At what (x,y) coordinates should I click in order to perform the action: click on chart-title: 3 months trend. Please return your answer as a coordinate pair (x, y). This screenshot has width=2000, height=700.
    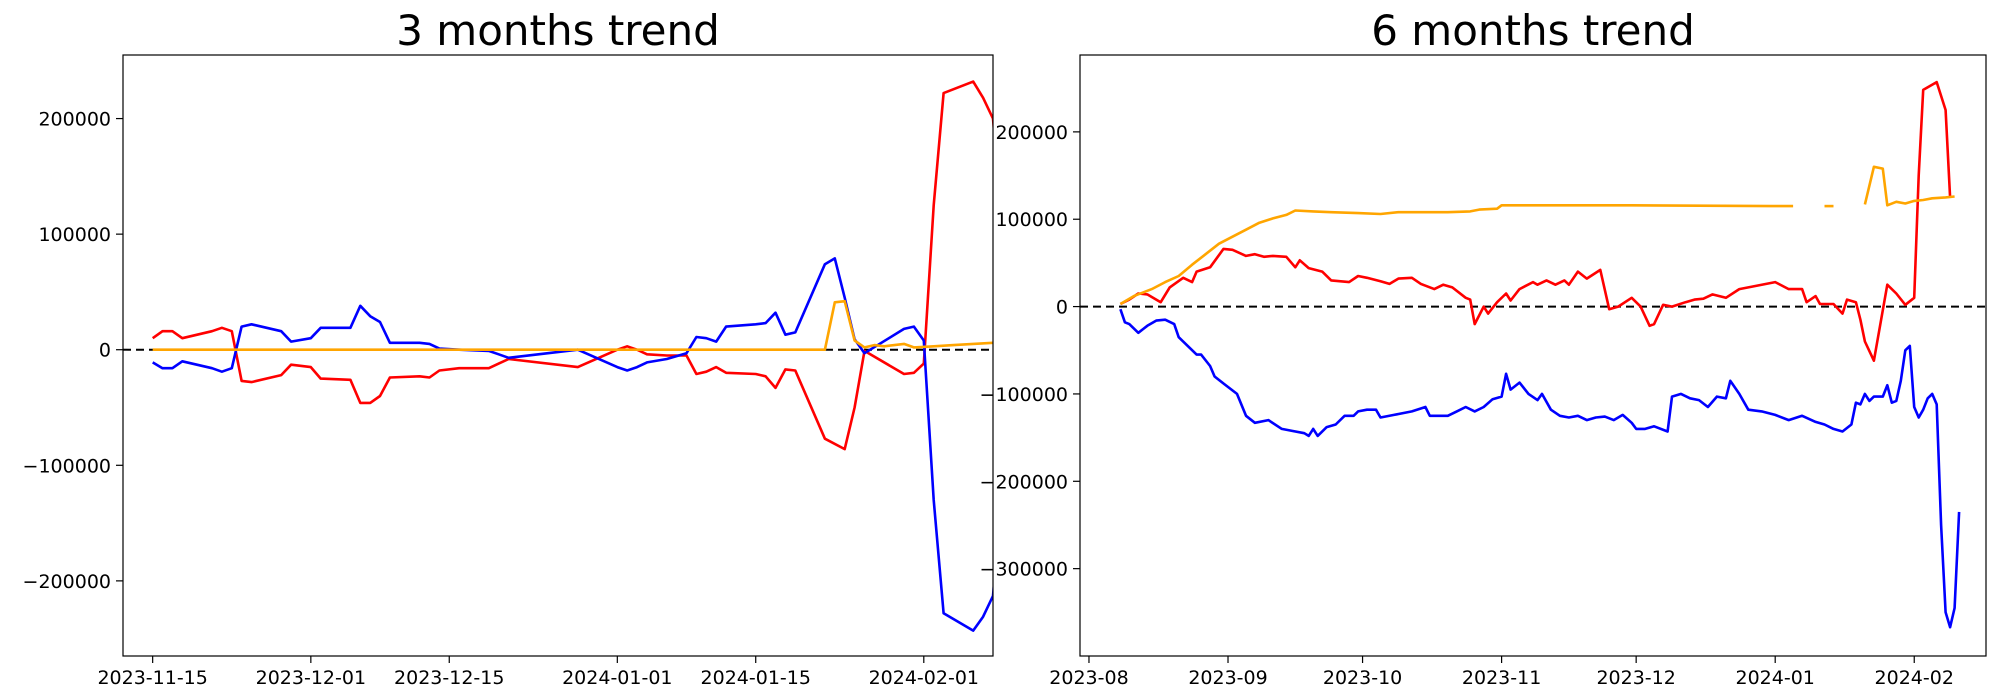
    Looking at the image, I should click on (558, 30).